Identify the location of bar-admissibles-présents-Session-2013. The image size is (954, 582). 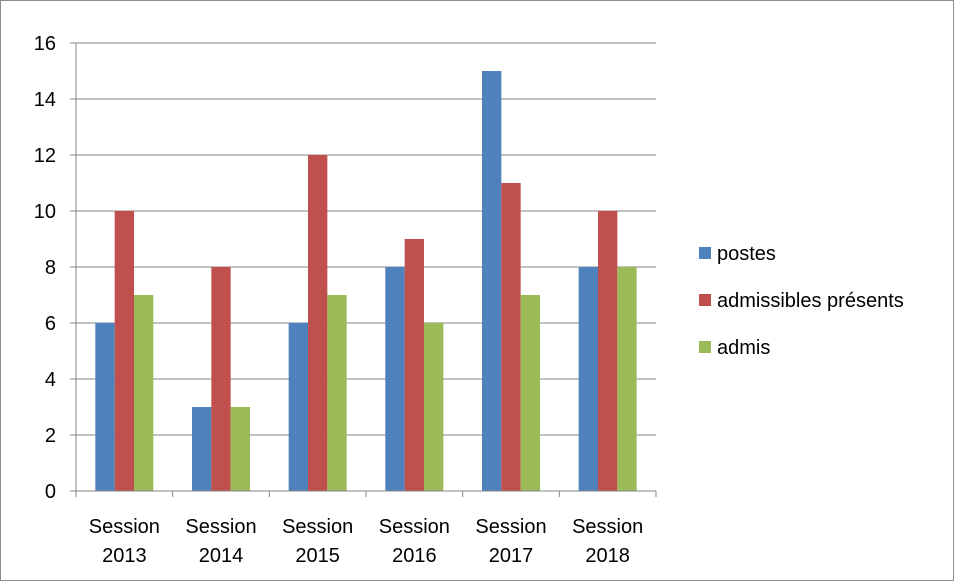
(124, 351).